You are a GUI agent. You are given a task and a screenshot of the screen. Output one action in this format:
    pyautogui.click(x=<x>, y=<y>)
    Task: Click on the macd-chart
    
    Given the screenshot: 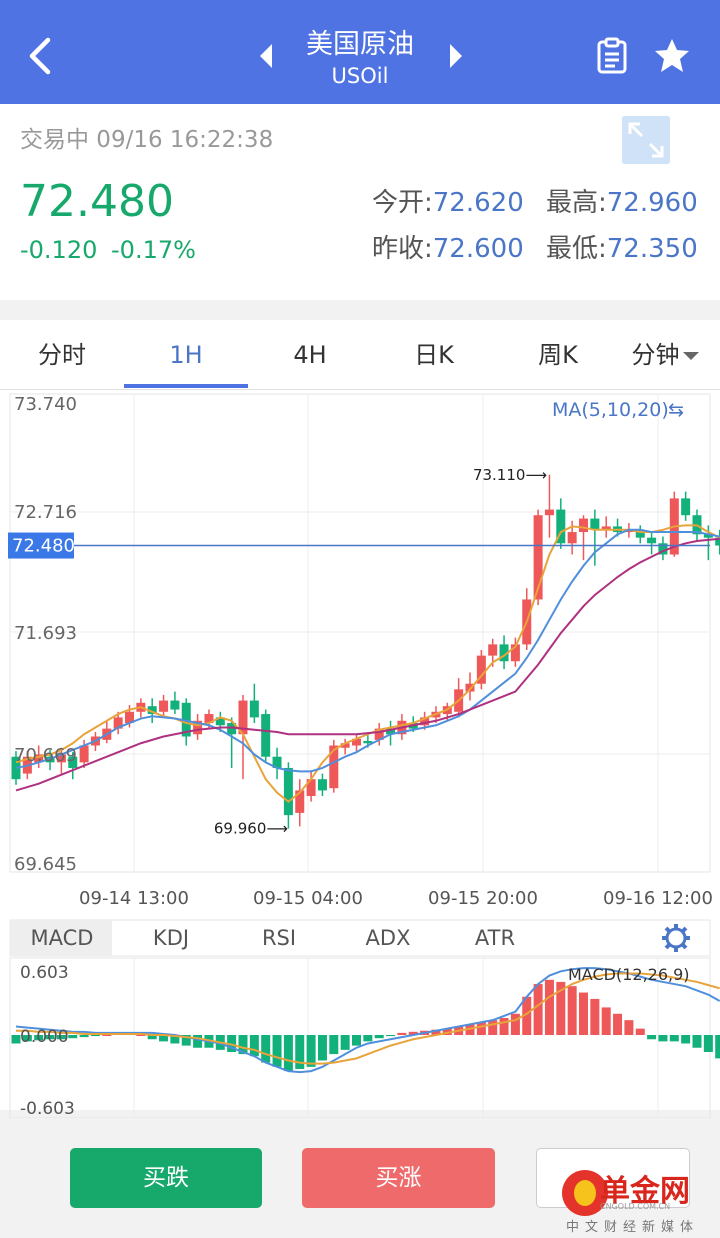 What is the action you would take?
    pyautogui.click(x=365, y=1020)
    